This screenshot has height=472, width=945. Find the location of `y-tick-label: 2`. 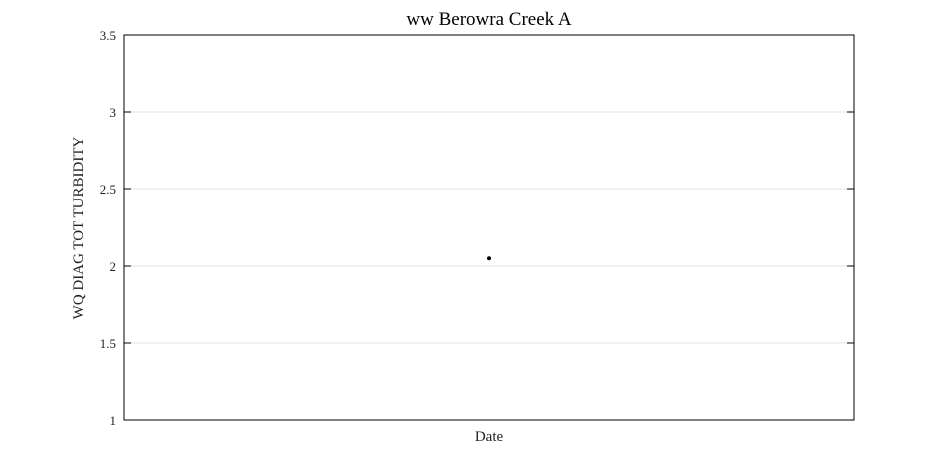

y-tick-label: 2 is located at coordinates (113, 266).